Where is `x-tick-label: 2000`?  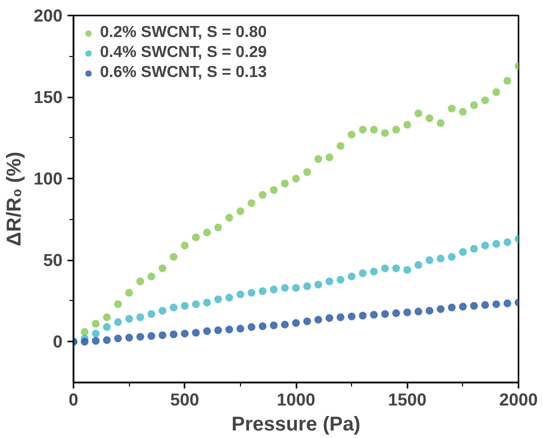
x-tick-label: 2000 is located at coordinates (518, 400).